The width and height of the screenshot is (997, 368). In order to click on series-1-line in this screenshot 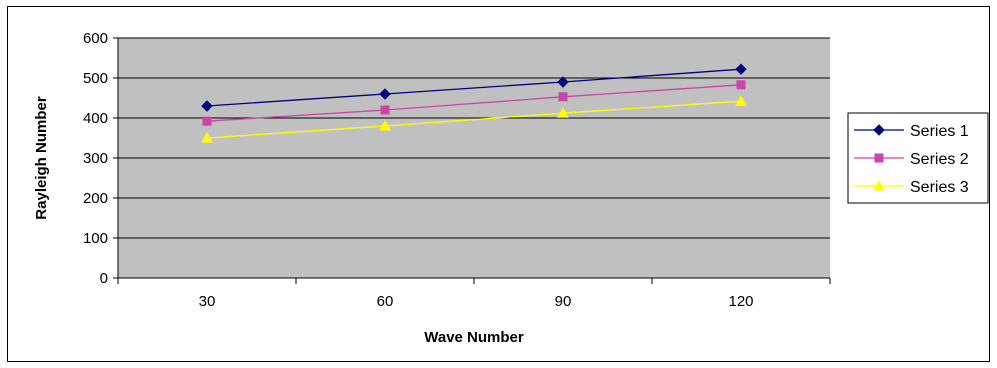, I will do `click(474, 87)`.